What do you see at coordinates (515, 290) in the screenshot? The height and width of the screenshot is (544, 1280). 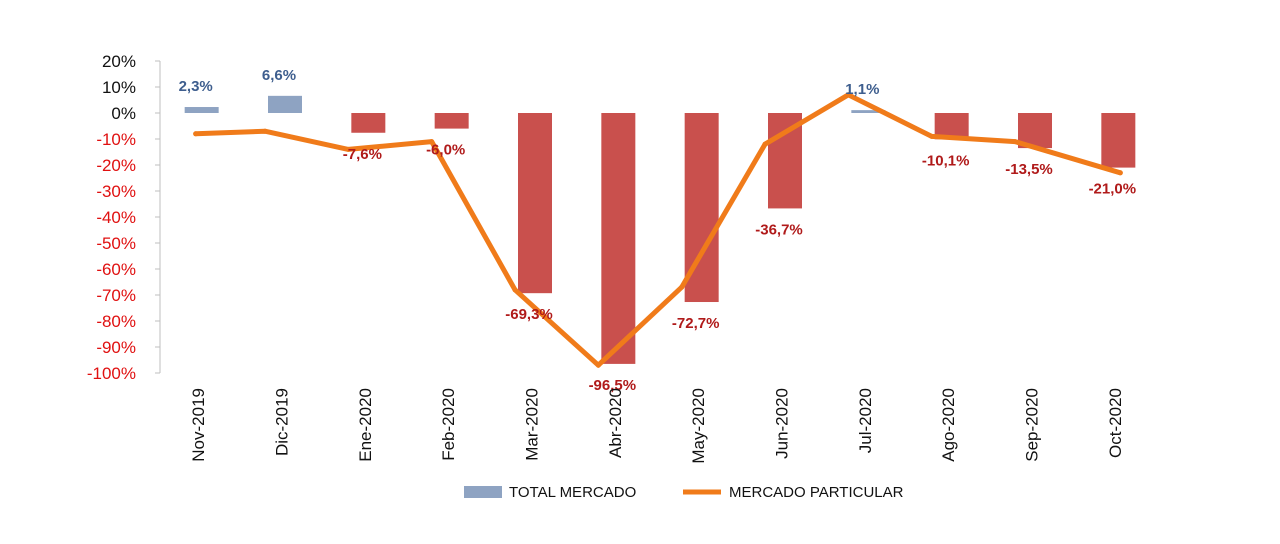 I see `line-point-mar-2020` at bounding box center [515, 290].